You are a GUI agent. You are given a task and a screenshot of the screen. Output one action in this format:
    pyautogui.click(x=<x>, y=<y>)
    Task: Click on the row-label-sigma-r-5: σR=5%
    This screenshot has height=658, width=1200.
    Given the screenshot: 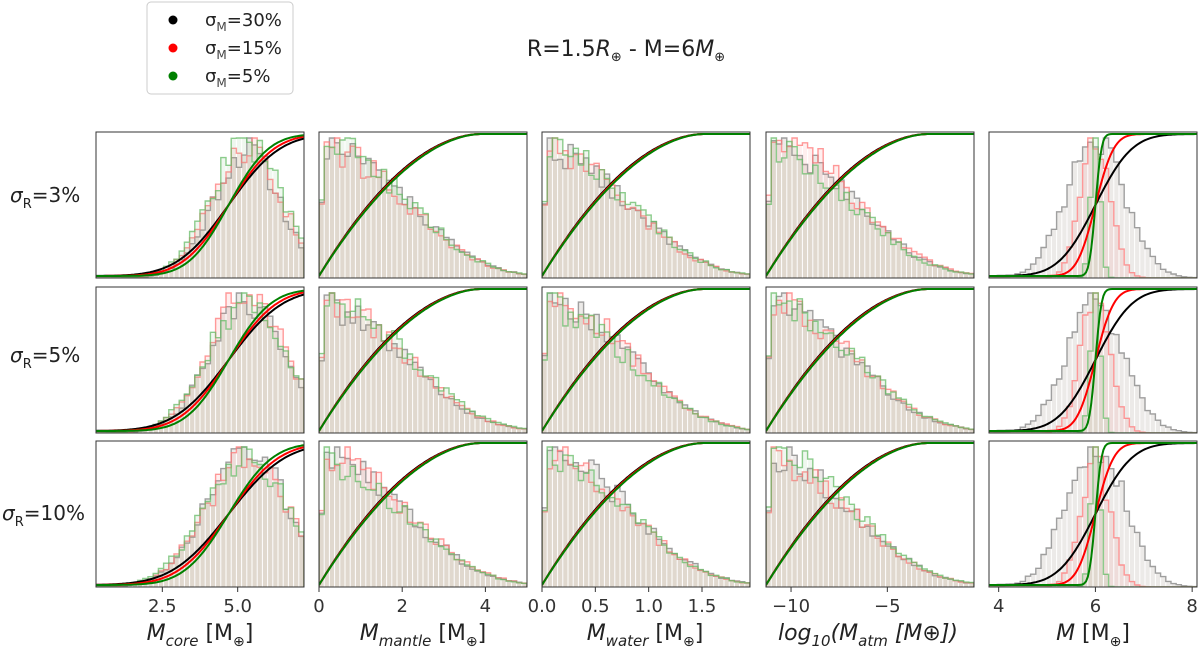 What is the action you would take?
    pyautogui.click(x=45, y=357)
    